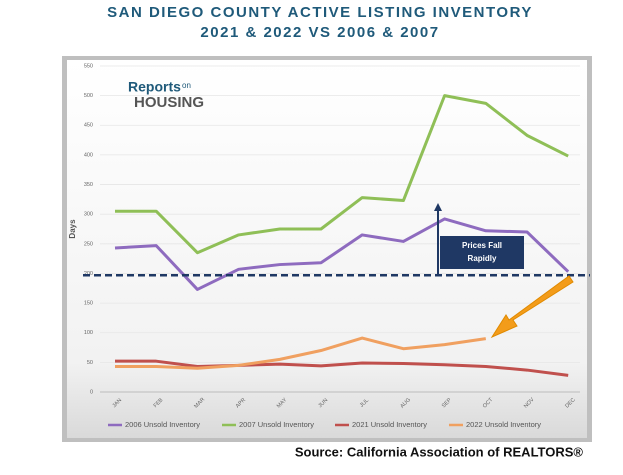 The height and width of the screenshot is (475, 623). What do you see at coordinates (364, 403) in the screenshot?
I see `x-tick-label: JUL` at bounding box center [364, 403].